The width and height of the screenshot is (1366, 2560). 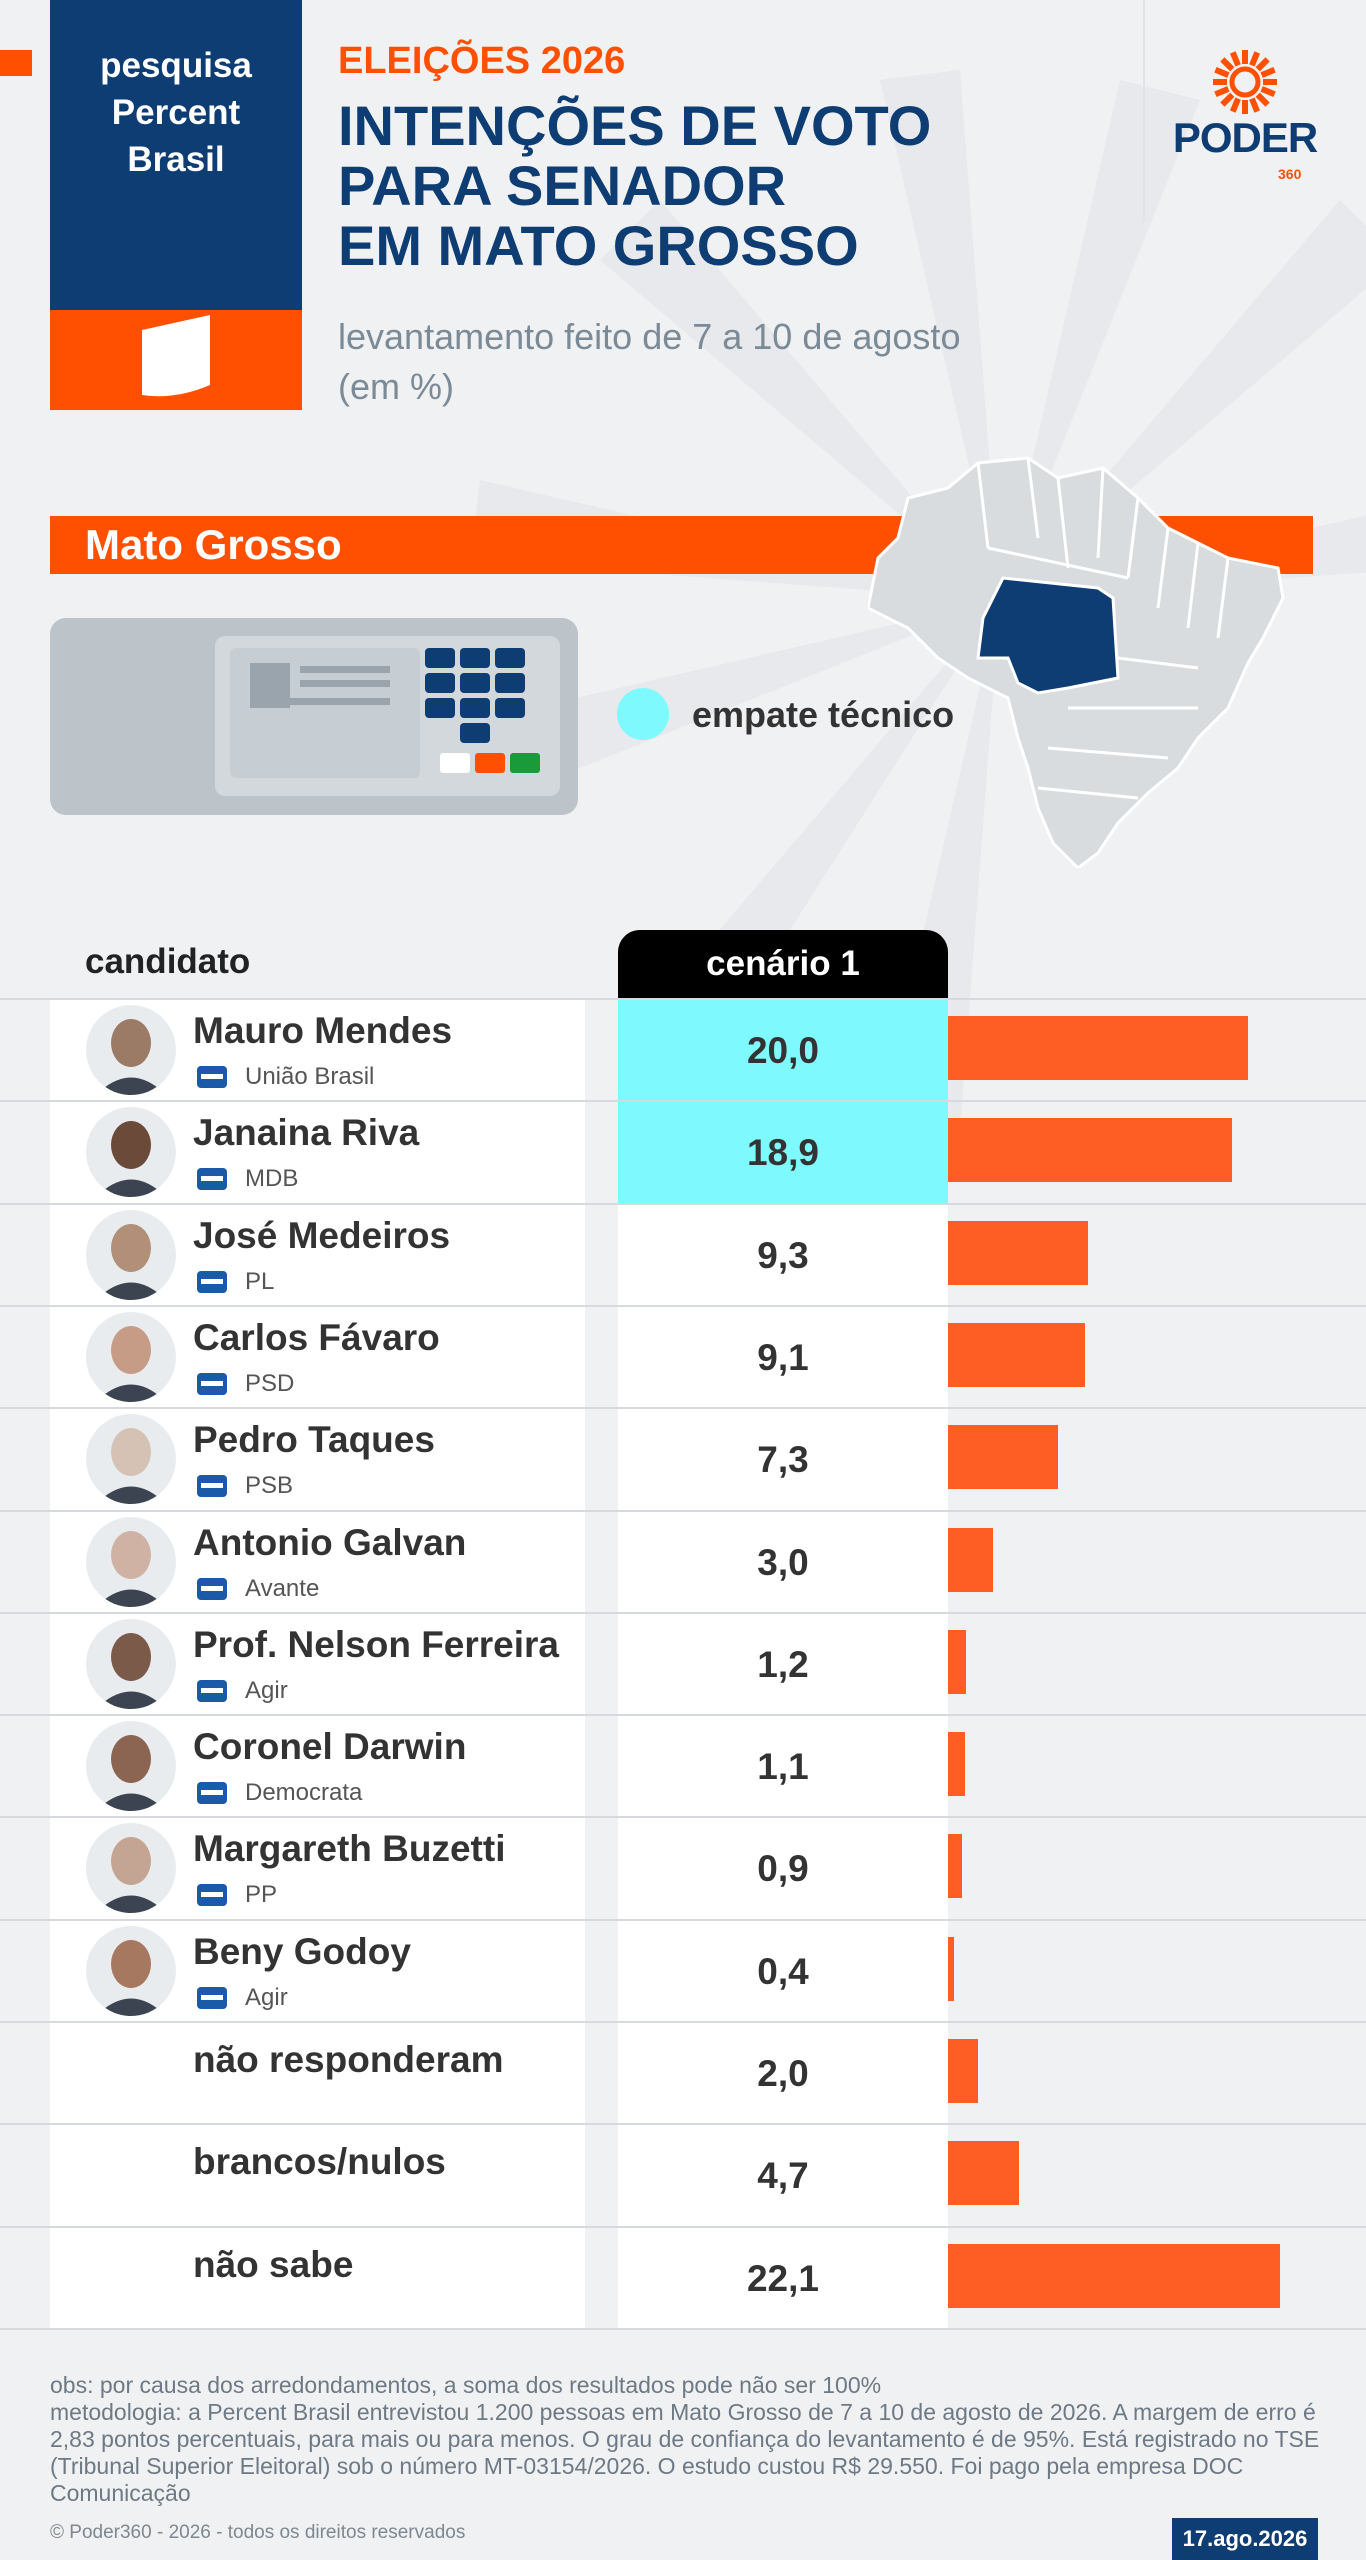 I want to click on data-label: 9,3, so click(x=783, y=1255).